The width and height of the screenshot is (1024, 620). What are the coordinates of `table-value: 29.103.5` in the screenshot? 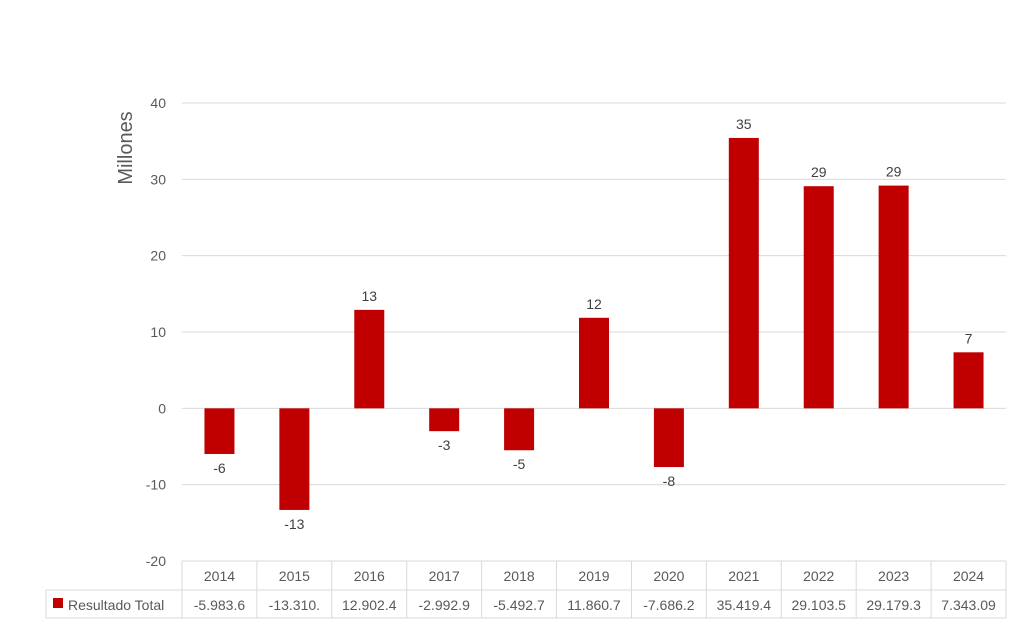 It's located at (818, 605).